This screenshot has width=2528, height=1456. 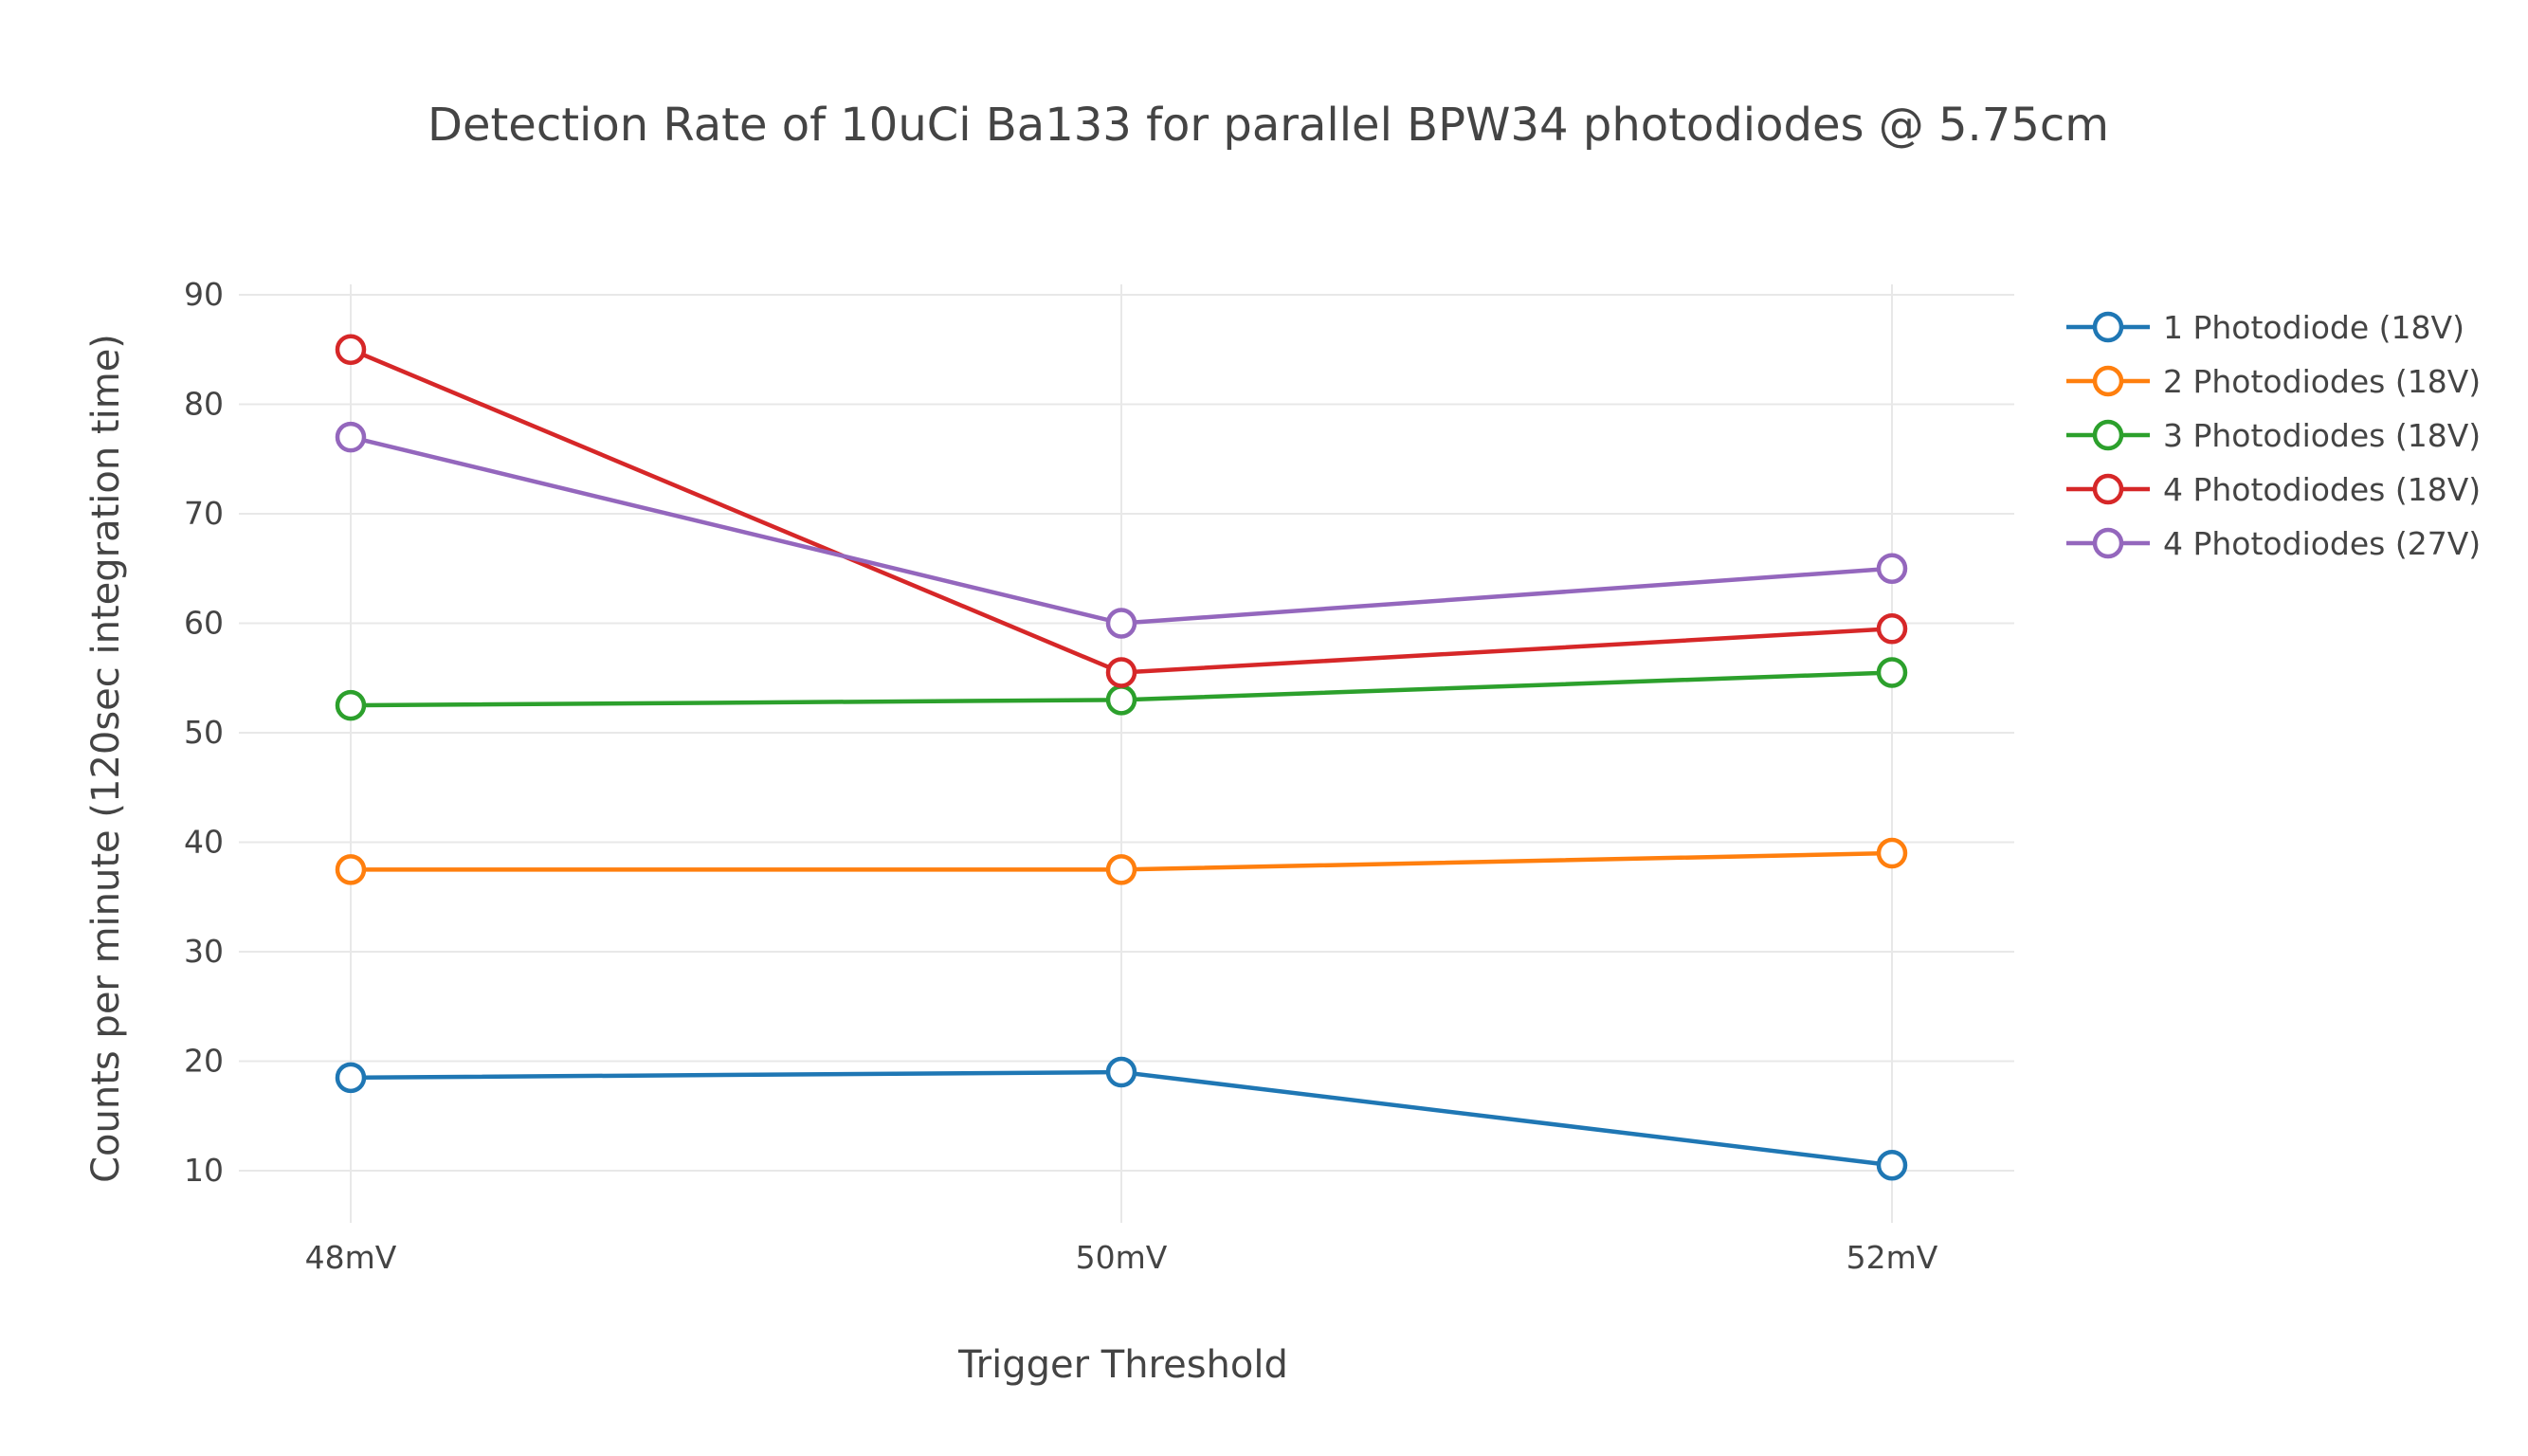 What do you see at coordinates (2322, 381) in the screenshot?
I see `legend-label: 2 Photodiodes (18V)` at bounding box center [2322, 381].